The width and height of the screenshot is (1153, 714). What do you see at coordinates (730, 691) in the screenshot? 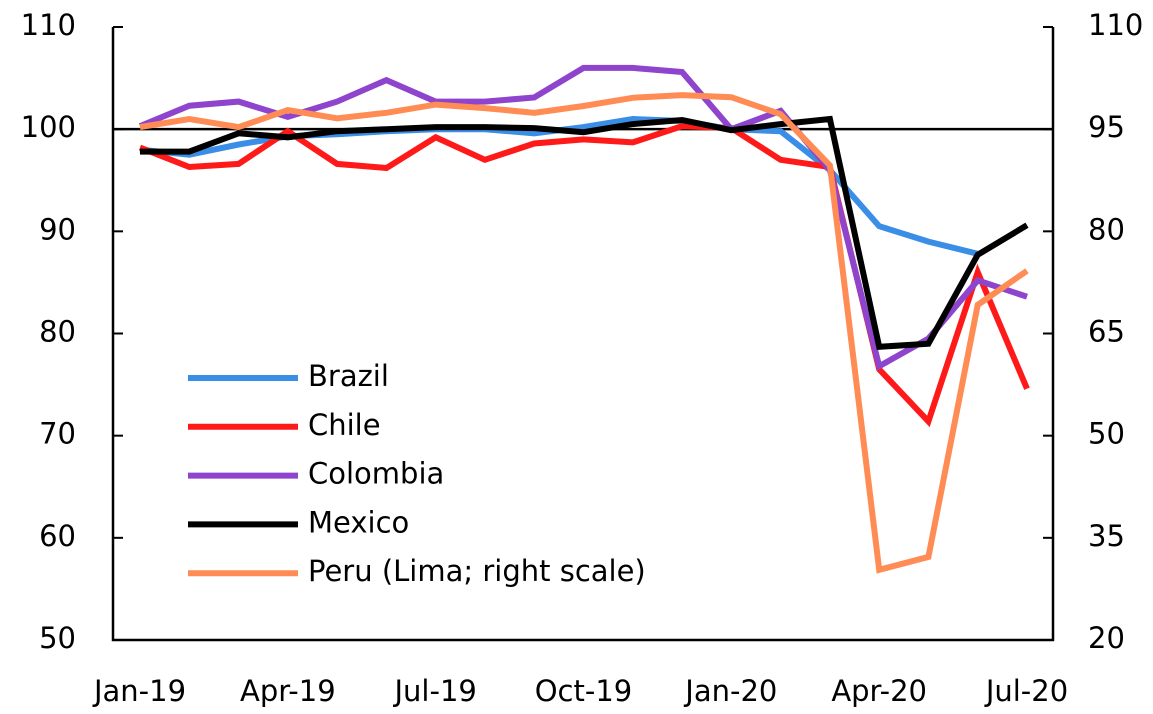
I see `x-tick-label: Jan-20` at bounding box center [730, 691].